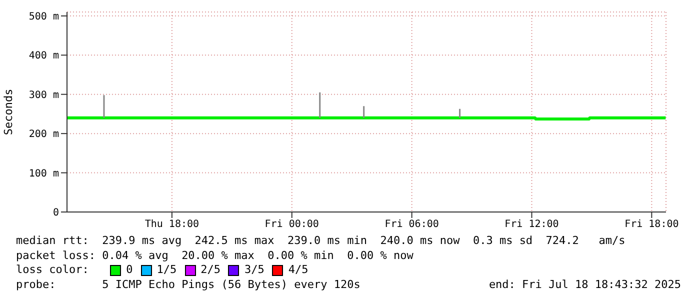 The height and width of the screenshot is (297, 697). What do you see at coordinates (411, 224) in the screenshot?
I see `x-tick-label: Fri 06:00` at bounding box center [411, 224].